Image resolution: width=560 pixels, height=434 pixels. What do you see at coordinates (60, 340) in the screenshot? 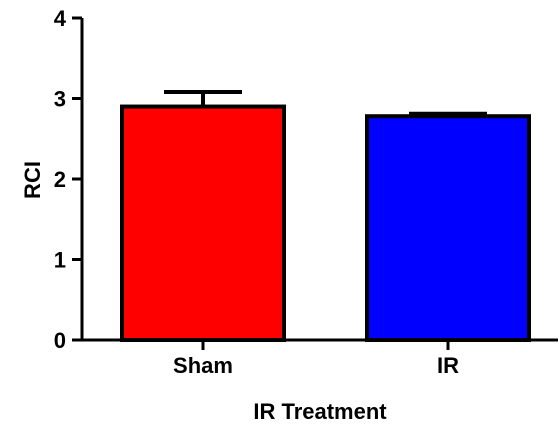
I see `y-tick-label: 0` at bounding box center [60, 340].